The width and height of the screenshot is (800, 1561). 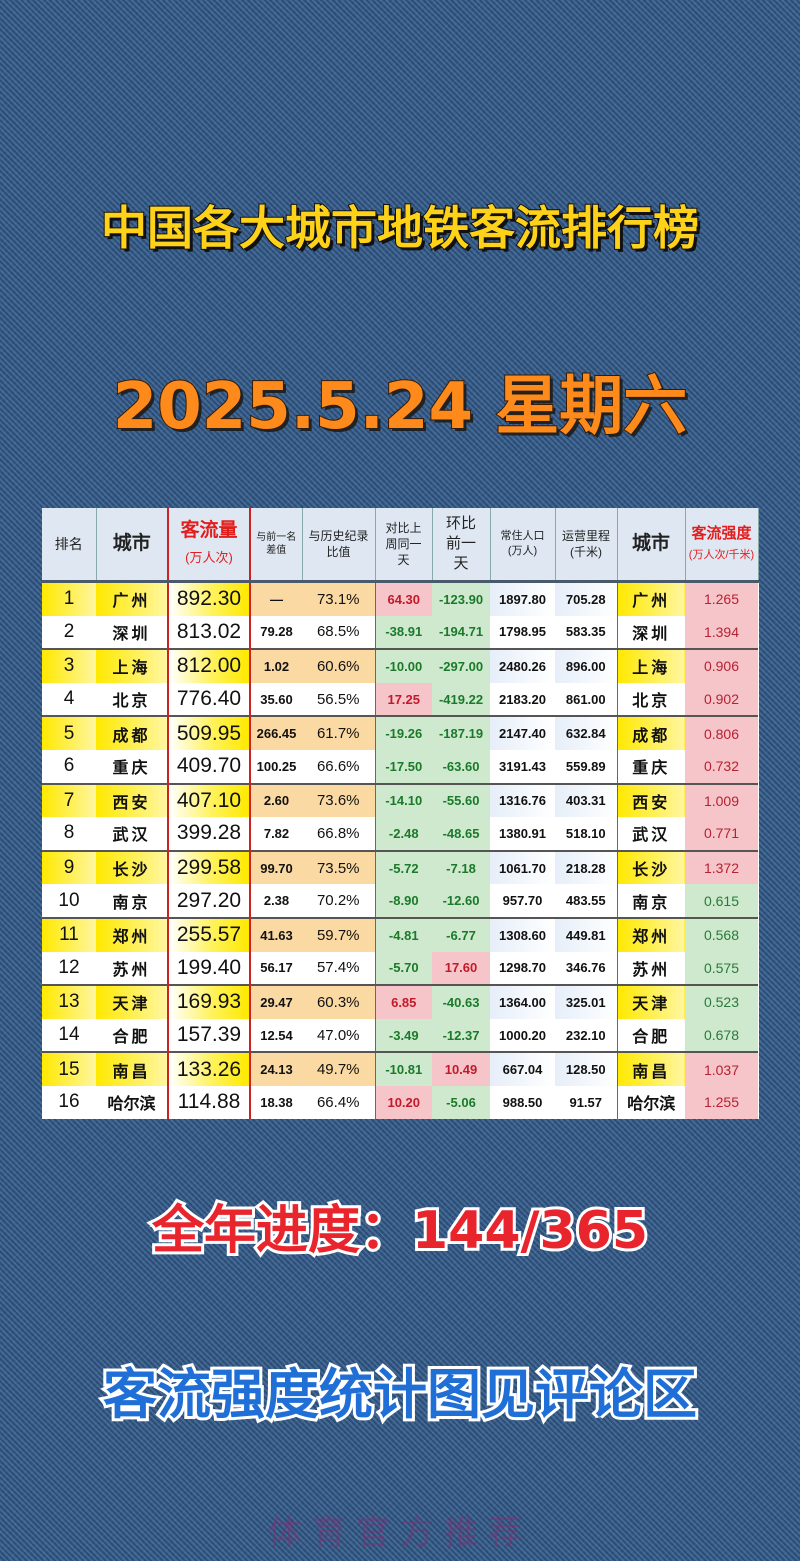 I want to click on wow-cell: -38.91, so click(x=403, y=632).